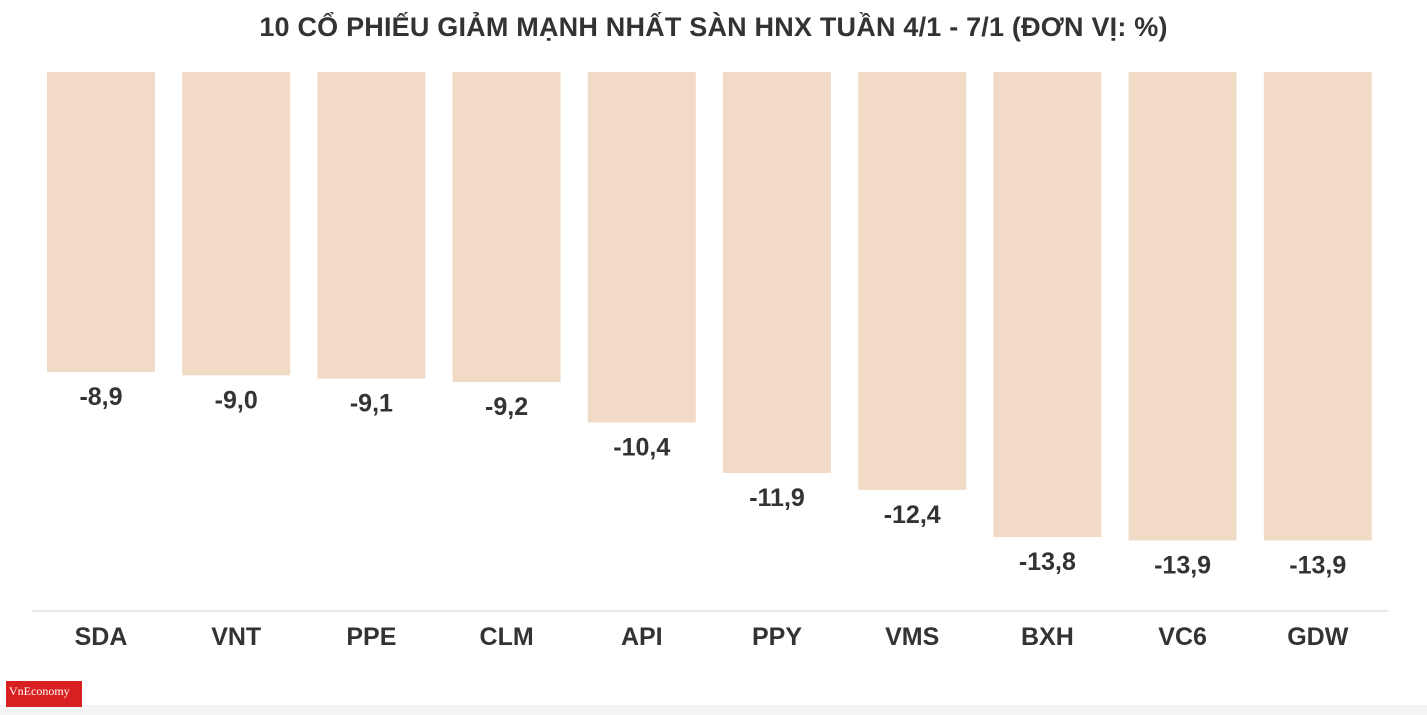 Image resolution: width=1427 pixels, height=715 pixels. What do you see at coordinates (236, 224) in the screenshot?
I see `bar-vnt` at bounding box center [236, 224].